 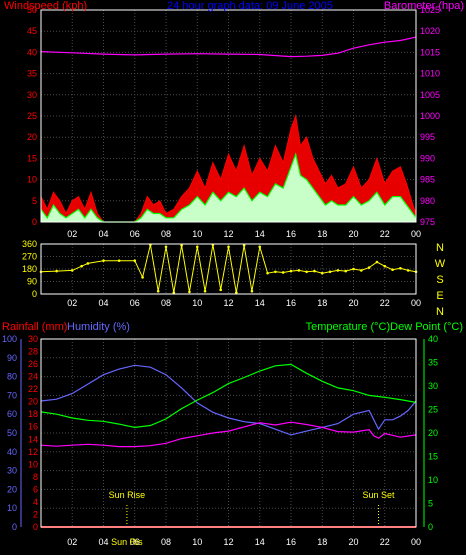 What do you see at coordinates (72, 542) in the screenshot?
I see `temp-xtick-label: 02` at bounding box center [72, 542].